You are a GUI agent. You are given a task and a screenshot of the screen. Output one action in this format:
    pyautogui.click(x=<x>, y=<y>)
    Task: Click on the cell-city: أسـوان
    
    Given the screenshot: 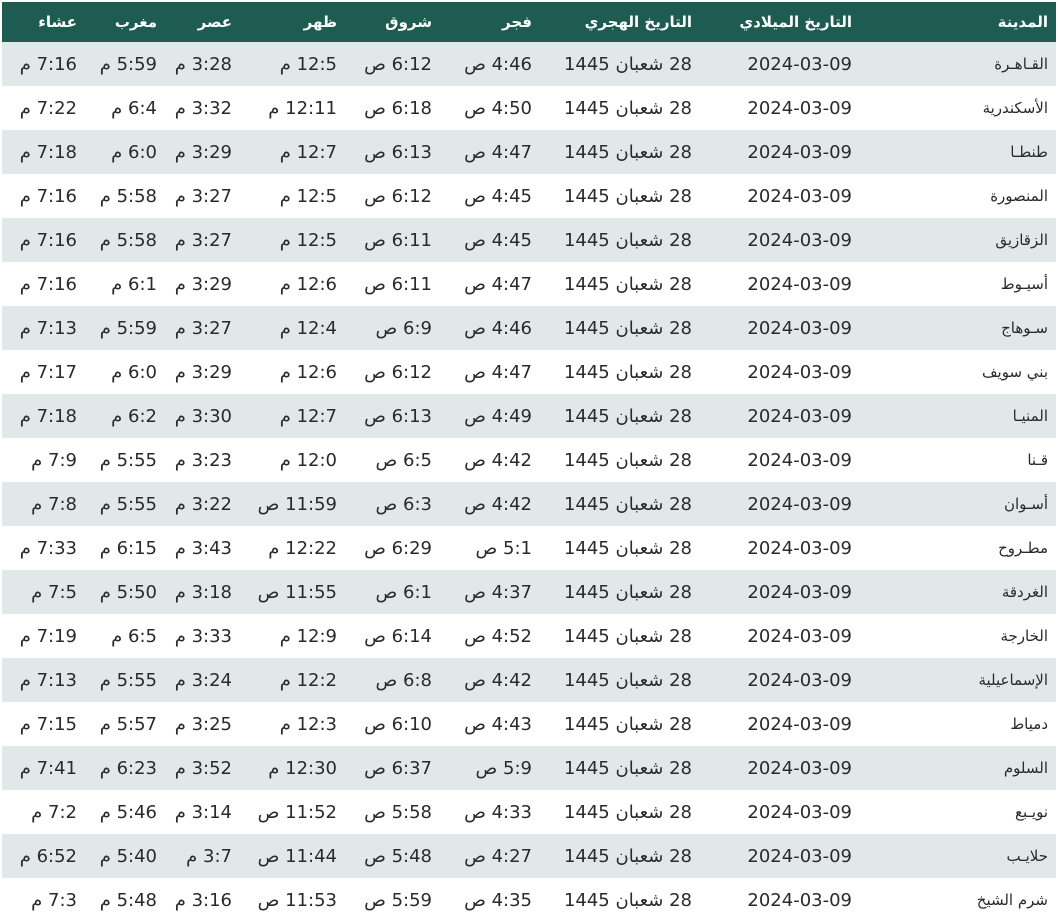 What is the action you would take?
    pyautogui.click(x=1025, y=504)
    